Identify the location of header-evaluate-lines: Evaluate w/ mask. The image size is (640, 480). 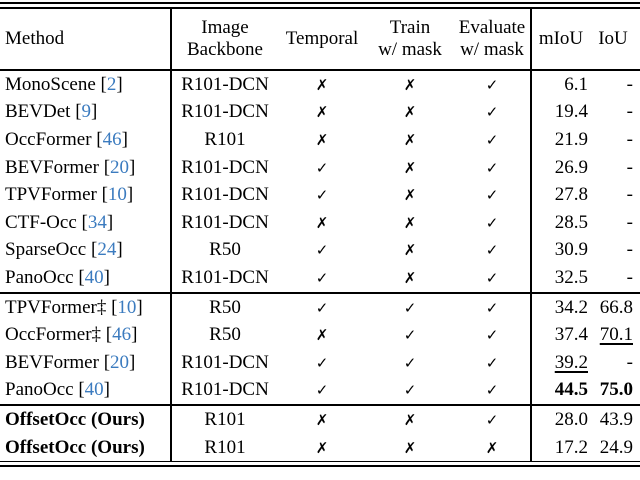
(492, 39).